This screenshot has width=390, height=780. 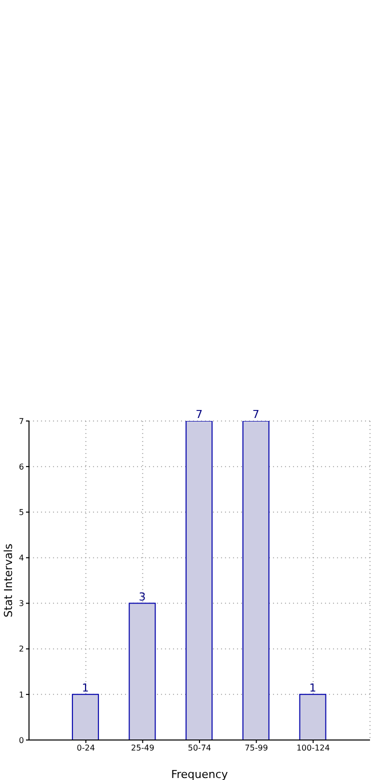 I want to click on y-tick-label: 6, so click(x=21, y=467).